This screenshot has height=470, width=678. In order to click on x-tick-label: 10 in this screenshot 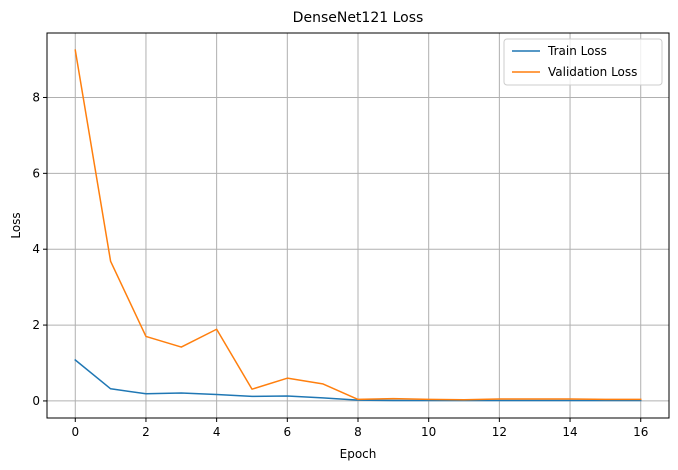, I will do `click(428, 432)`.